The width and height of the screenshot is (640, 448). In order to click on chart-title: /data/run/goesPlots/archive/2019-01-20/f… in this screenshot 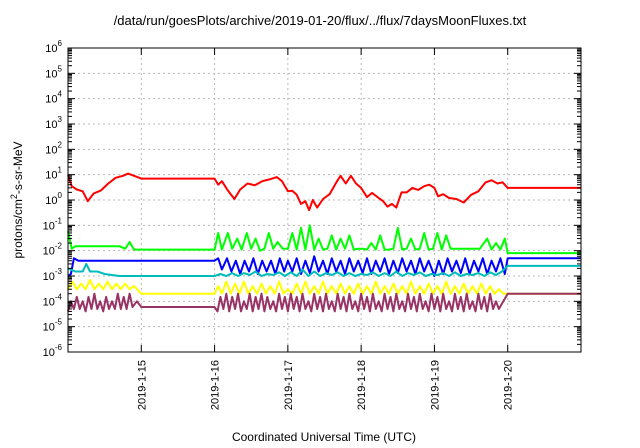, I will do `click(320, 20)`.